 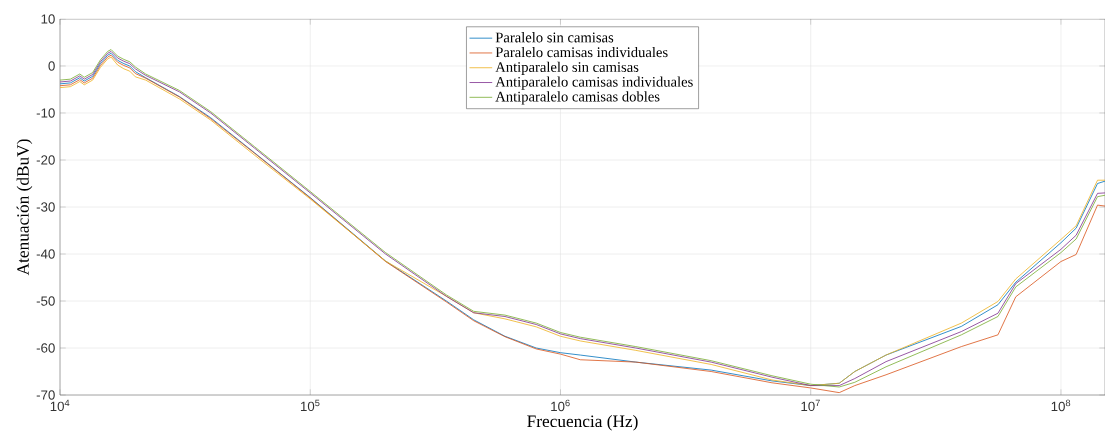 I want to click on y-tick-label: 10, so click(x=48, y=19).